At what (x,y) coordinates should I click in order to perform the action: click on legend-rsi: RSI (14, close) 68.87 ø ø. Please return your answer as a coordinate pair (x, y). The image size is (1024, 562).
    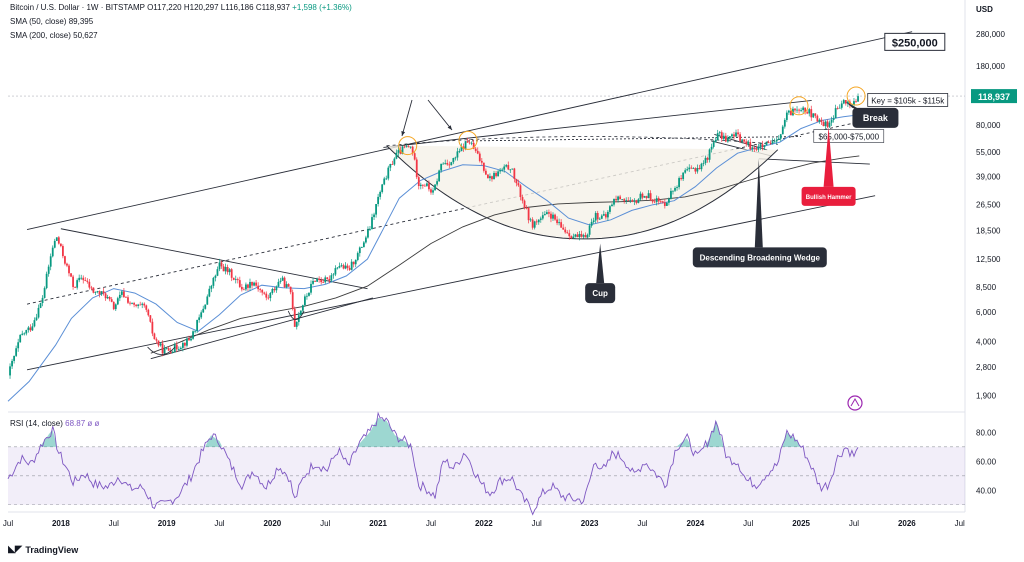
    Looking at the image, I should click on (54, 423).